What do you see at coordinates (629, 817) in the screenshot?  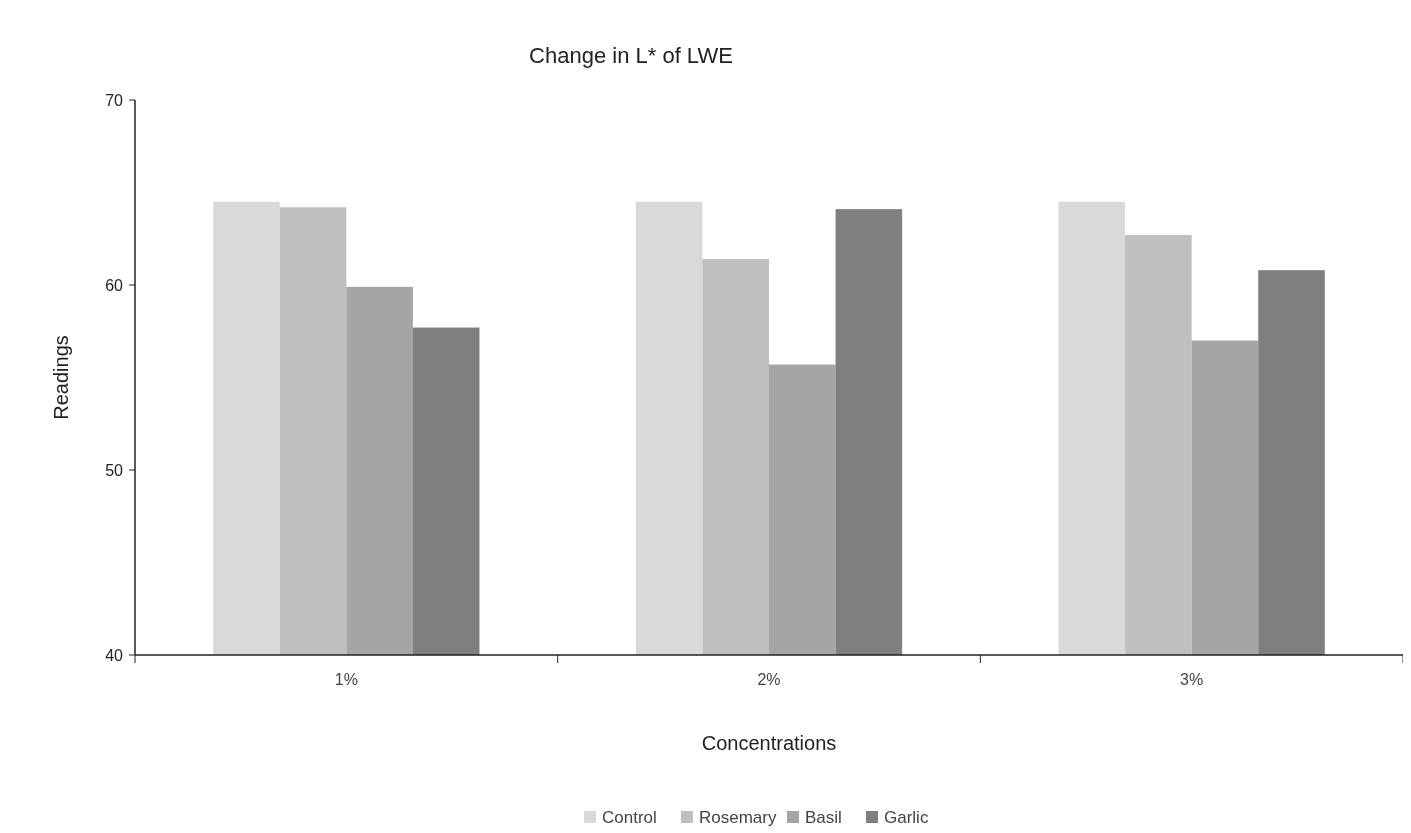 I see `legend-label: Control` at bounding box center [629, 817].